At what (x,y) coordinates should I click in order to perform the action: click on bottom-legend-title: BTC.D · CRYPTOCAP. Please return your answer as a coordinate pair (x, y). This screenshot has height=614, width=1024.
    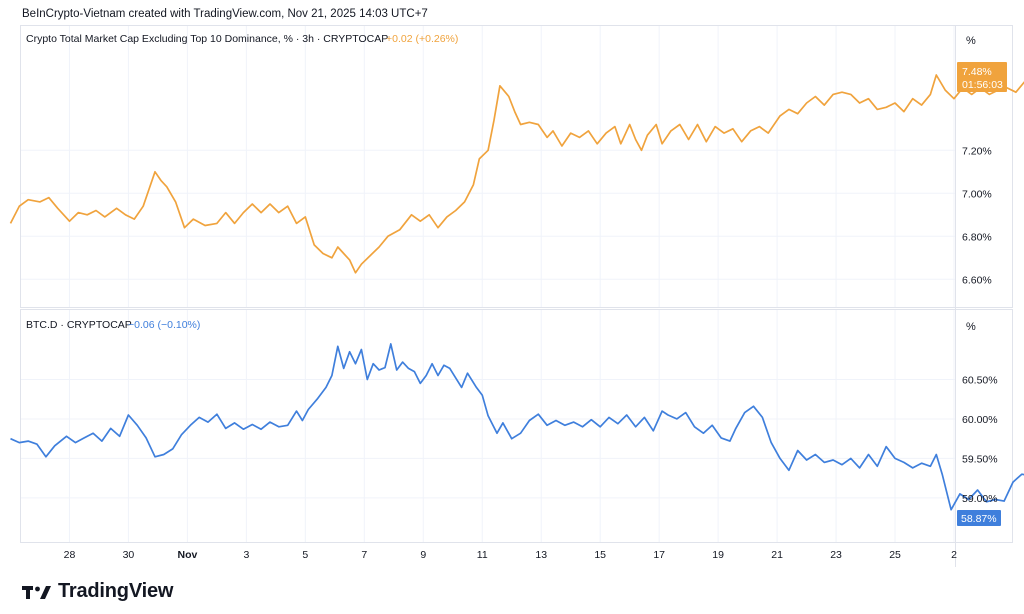
    Looking at the image, I should click on (79, 325).